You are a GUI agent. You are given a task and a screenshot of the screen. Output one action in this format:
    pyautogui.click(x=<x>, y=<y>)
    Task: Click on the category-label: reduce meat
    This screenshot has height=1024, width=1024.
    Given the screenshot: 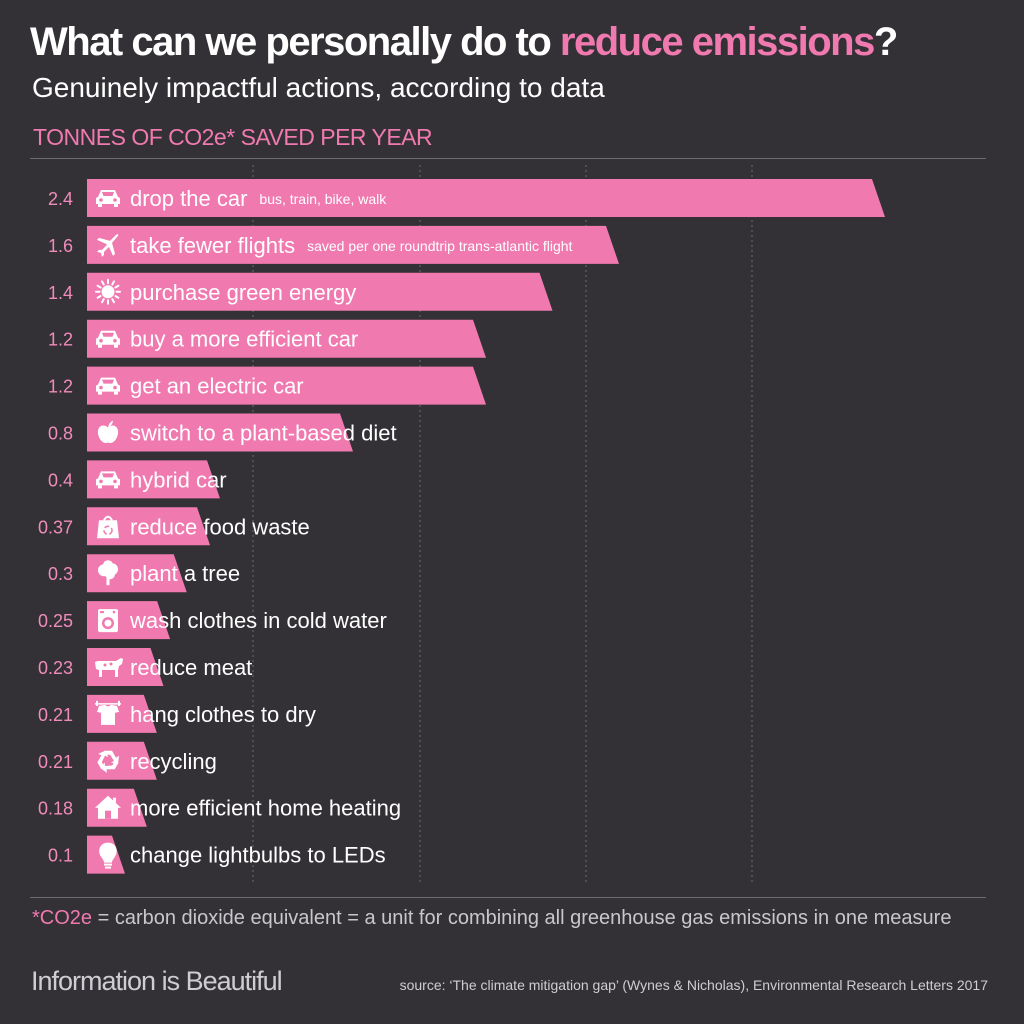 What is the action you would take?
    pyautogui.click(x=191, y=667)
    